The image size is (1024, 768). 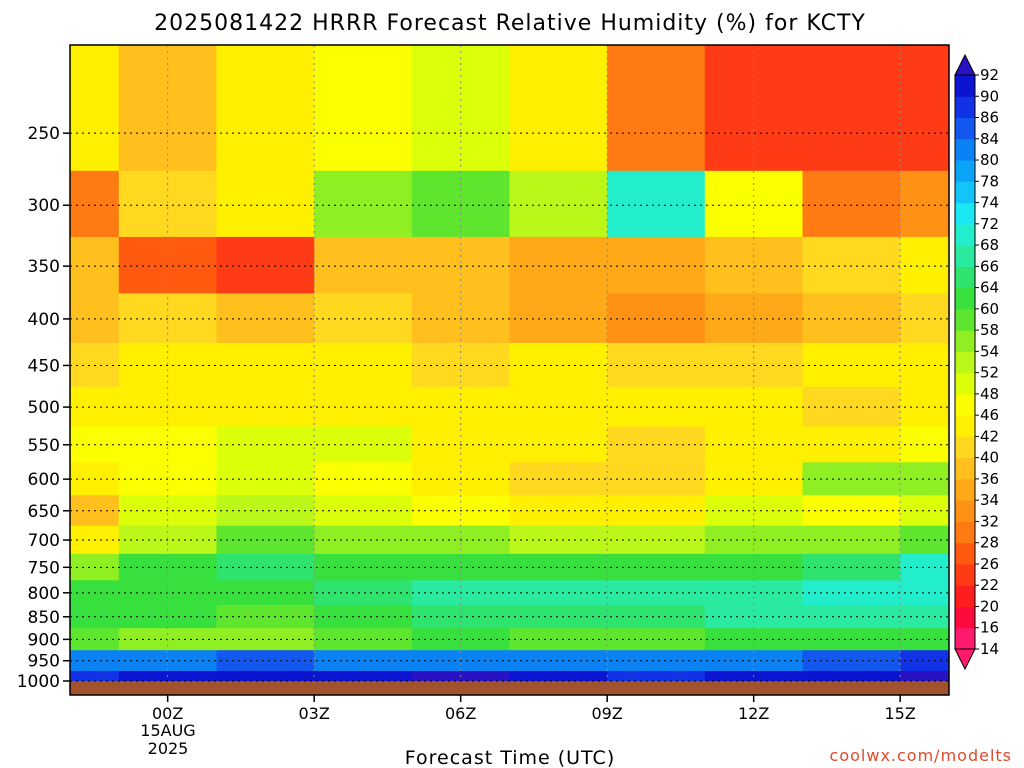 What do you see at coordinates (44, 541) in the screenshot?
I see `y-tick-label: 700` at bounding box center [44, 541].